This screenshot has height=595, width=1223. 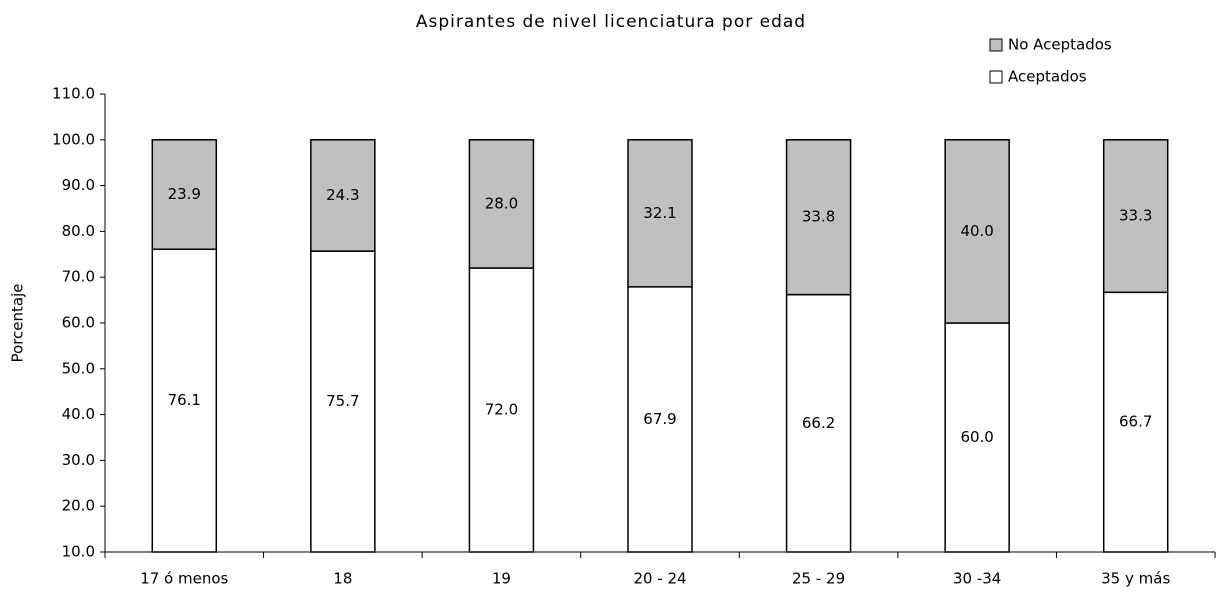 I want to click on data-label: 75.7, so click(x=342, y=401).